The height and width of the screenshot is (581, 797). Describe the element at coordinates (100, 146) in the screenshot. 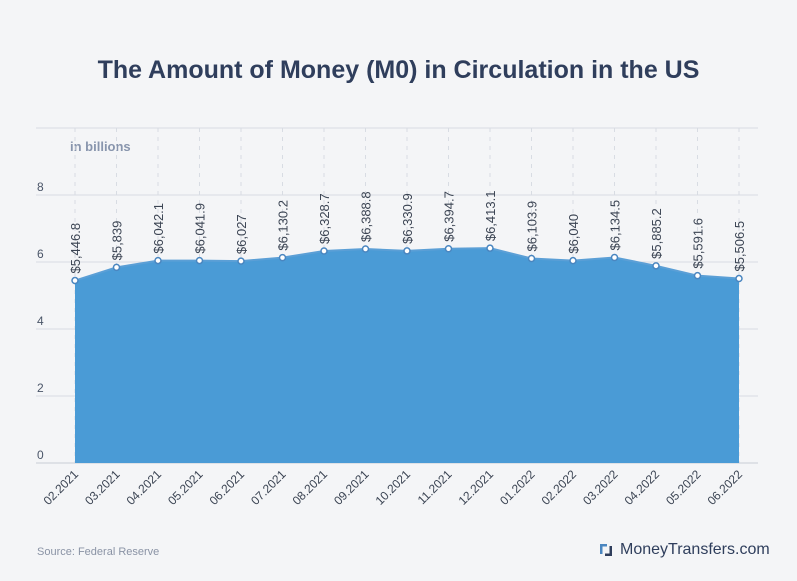

I see `y-unit-label: in billions` at that location.